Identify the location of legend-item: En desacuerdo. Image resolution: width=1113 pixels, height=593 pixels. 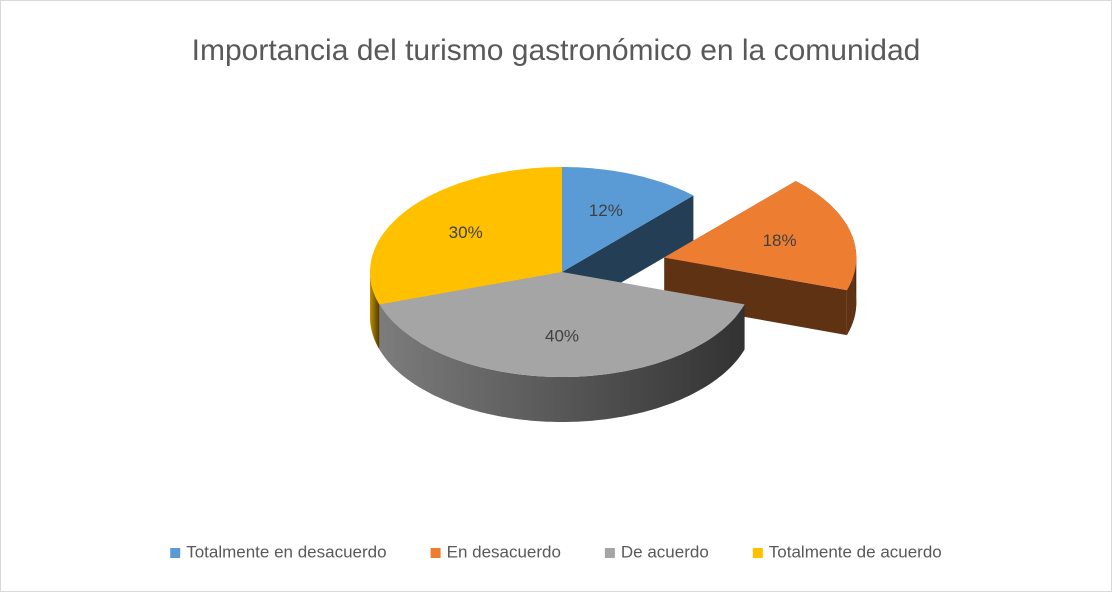
(495, 551).